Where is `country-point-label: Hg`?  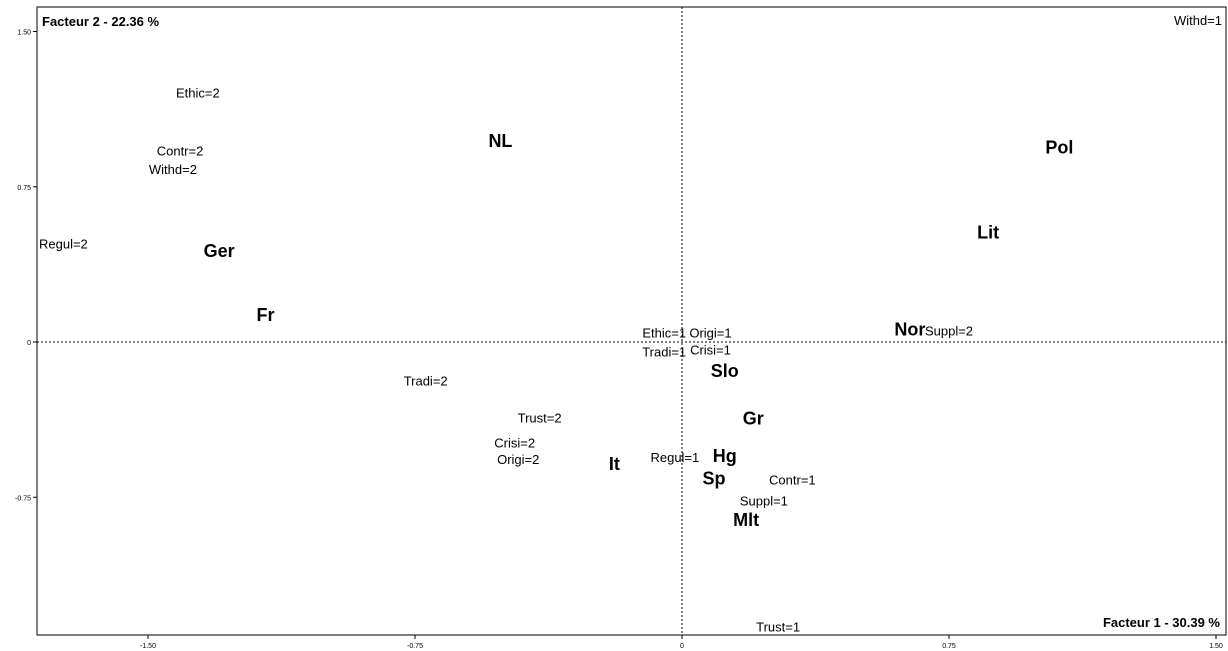 country-point-label: Hg is located at coordinates (725, 456).